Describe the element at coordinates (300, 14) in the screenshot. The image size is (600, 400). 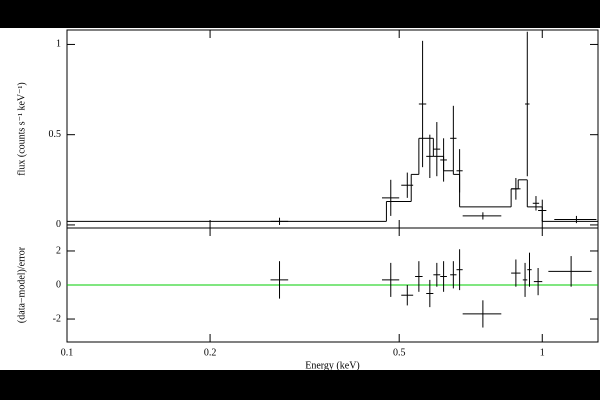
I see `top-band` at that location.